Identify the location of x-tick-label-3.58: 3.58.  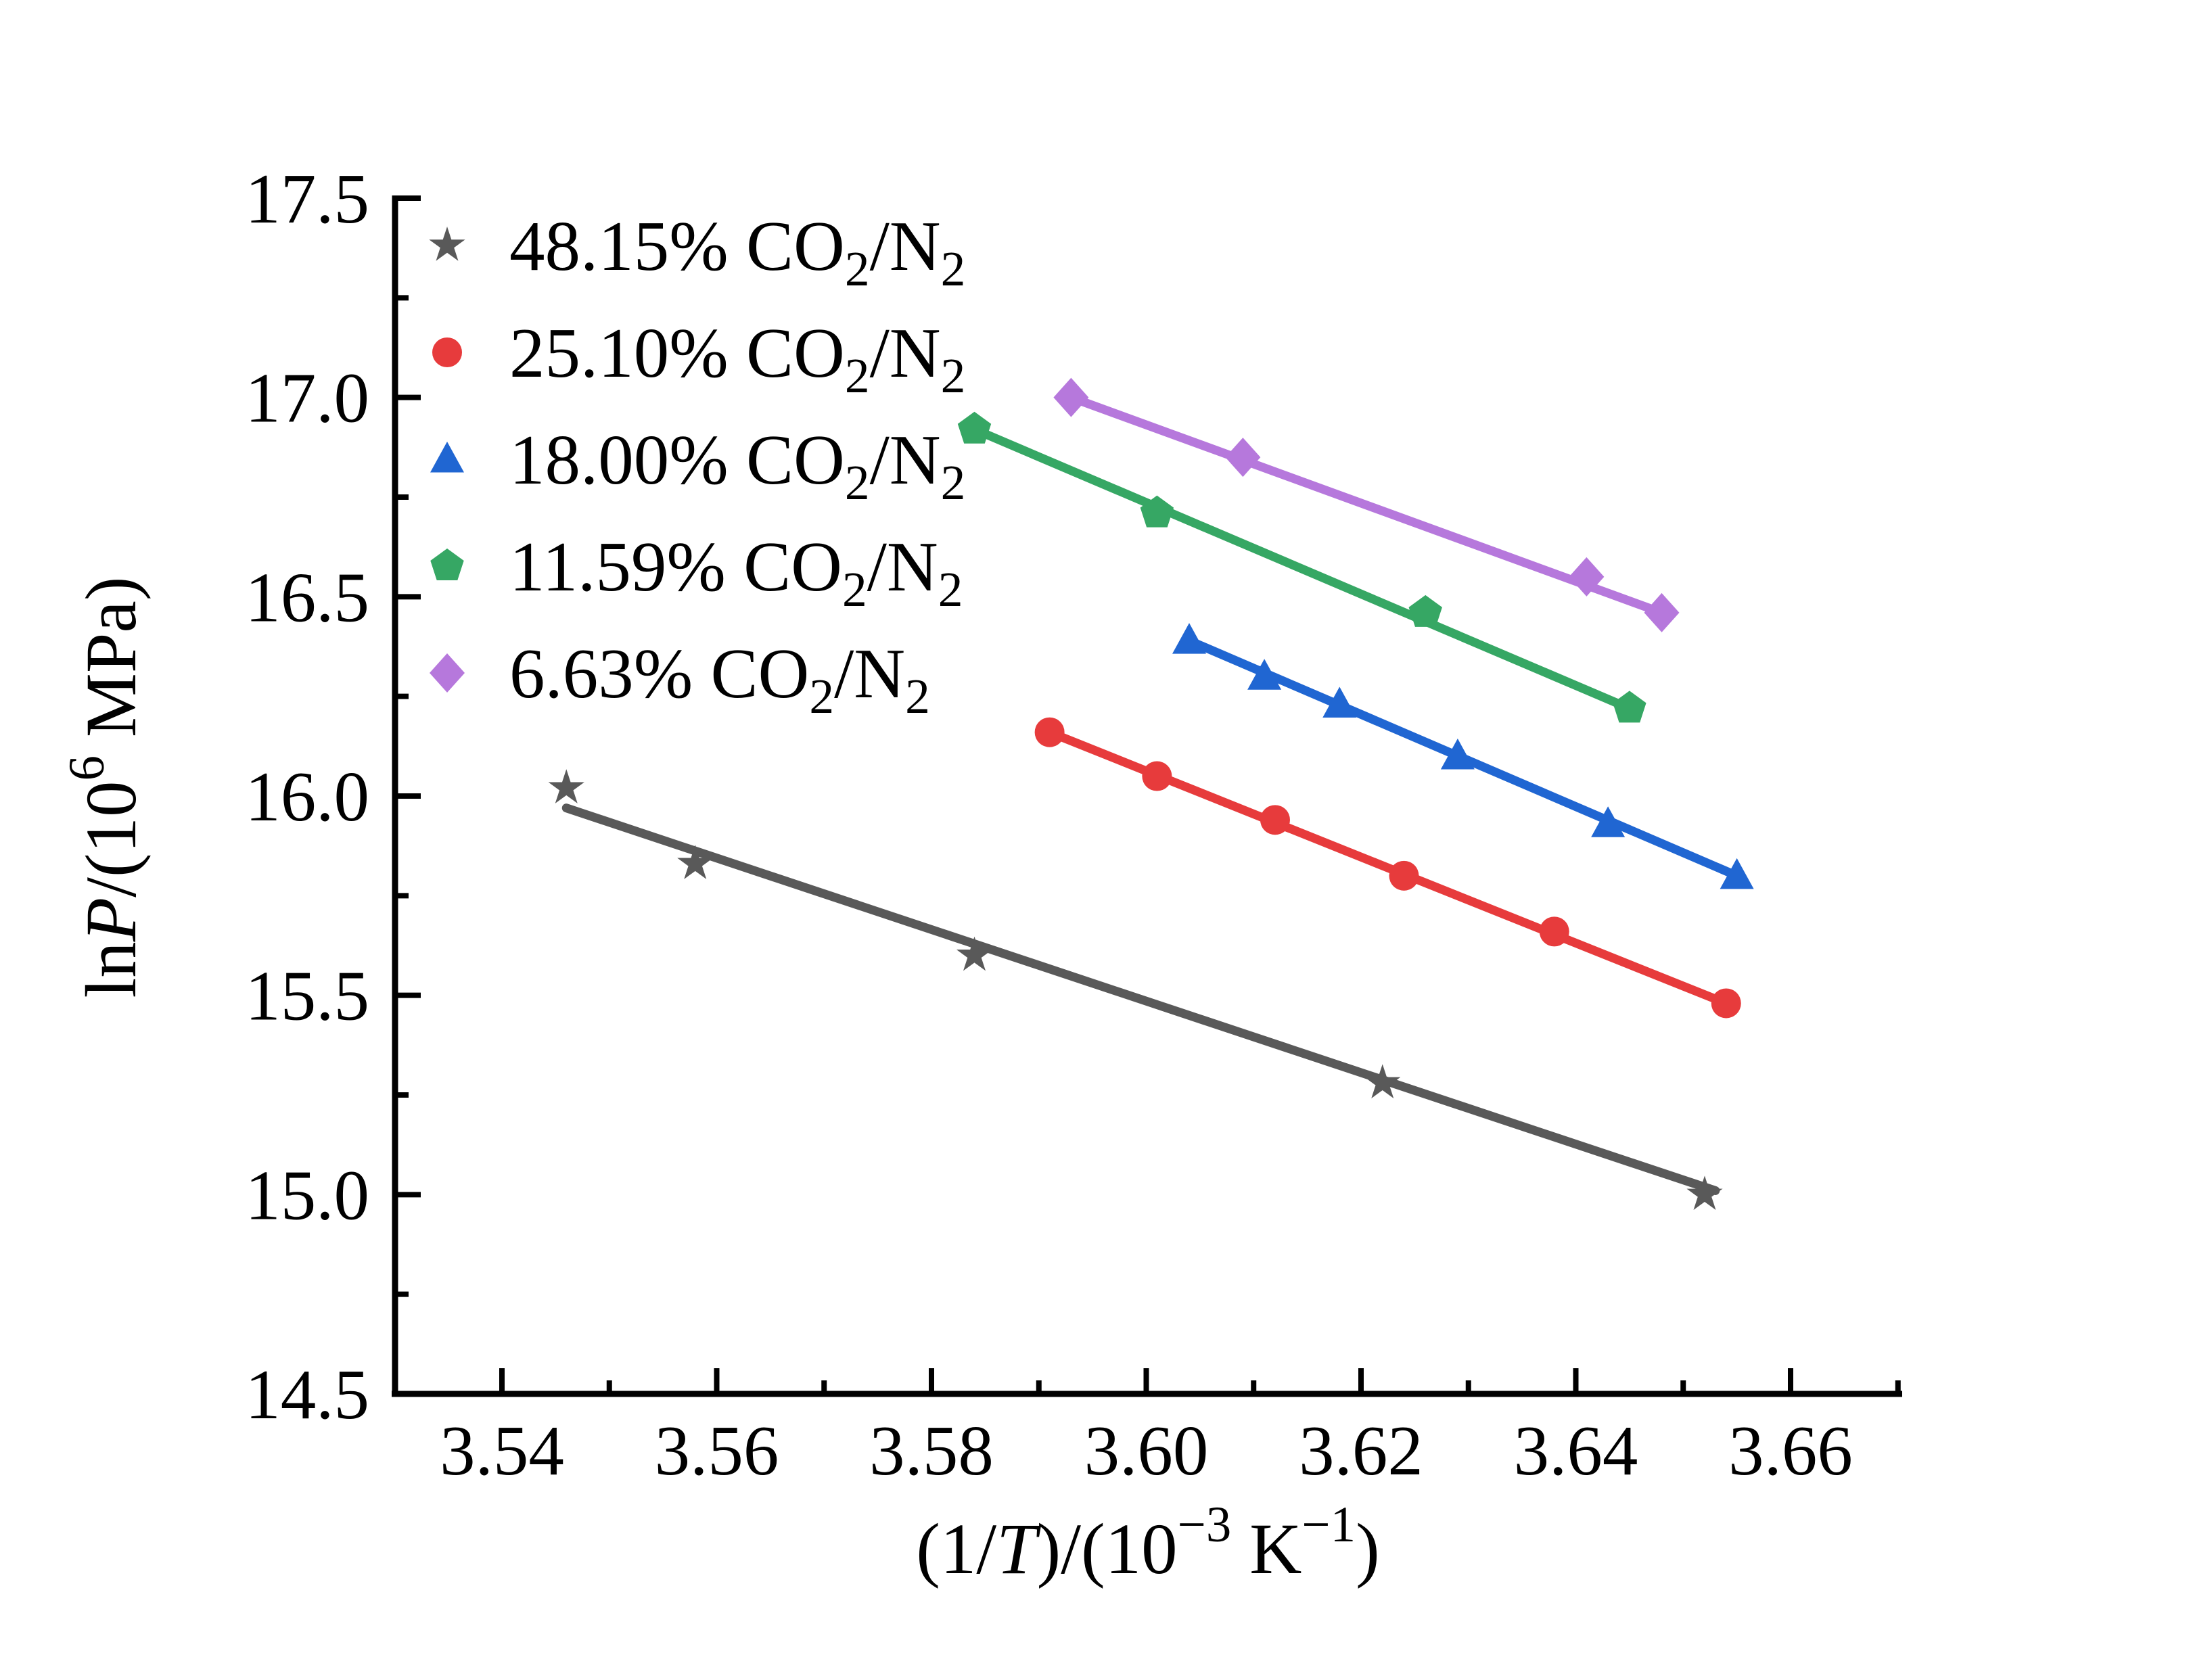
(931, 1451).